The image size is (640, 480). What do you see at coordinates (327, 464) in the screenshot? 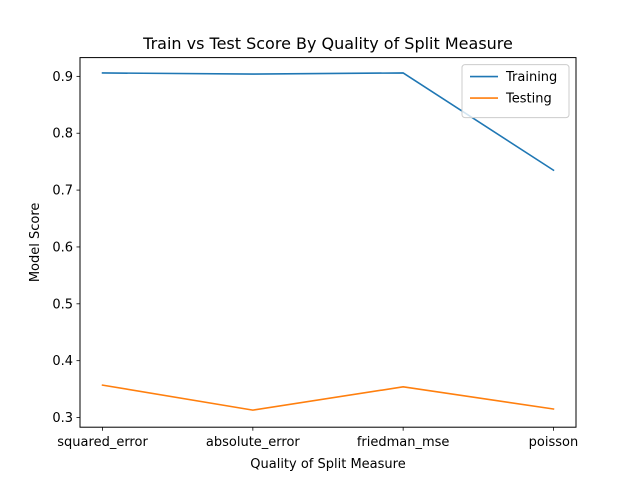
I see `x-axis-label: Quality of Split Measure` at bounding box center [327, 464].